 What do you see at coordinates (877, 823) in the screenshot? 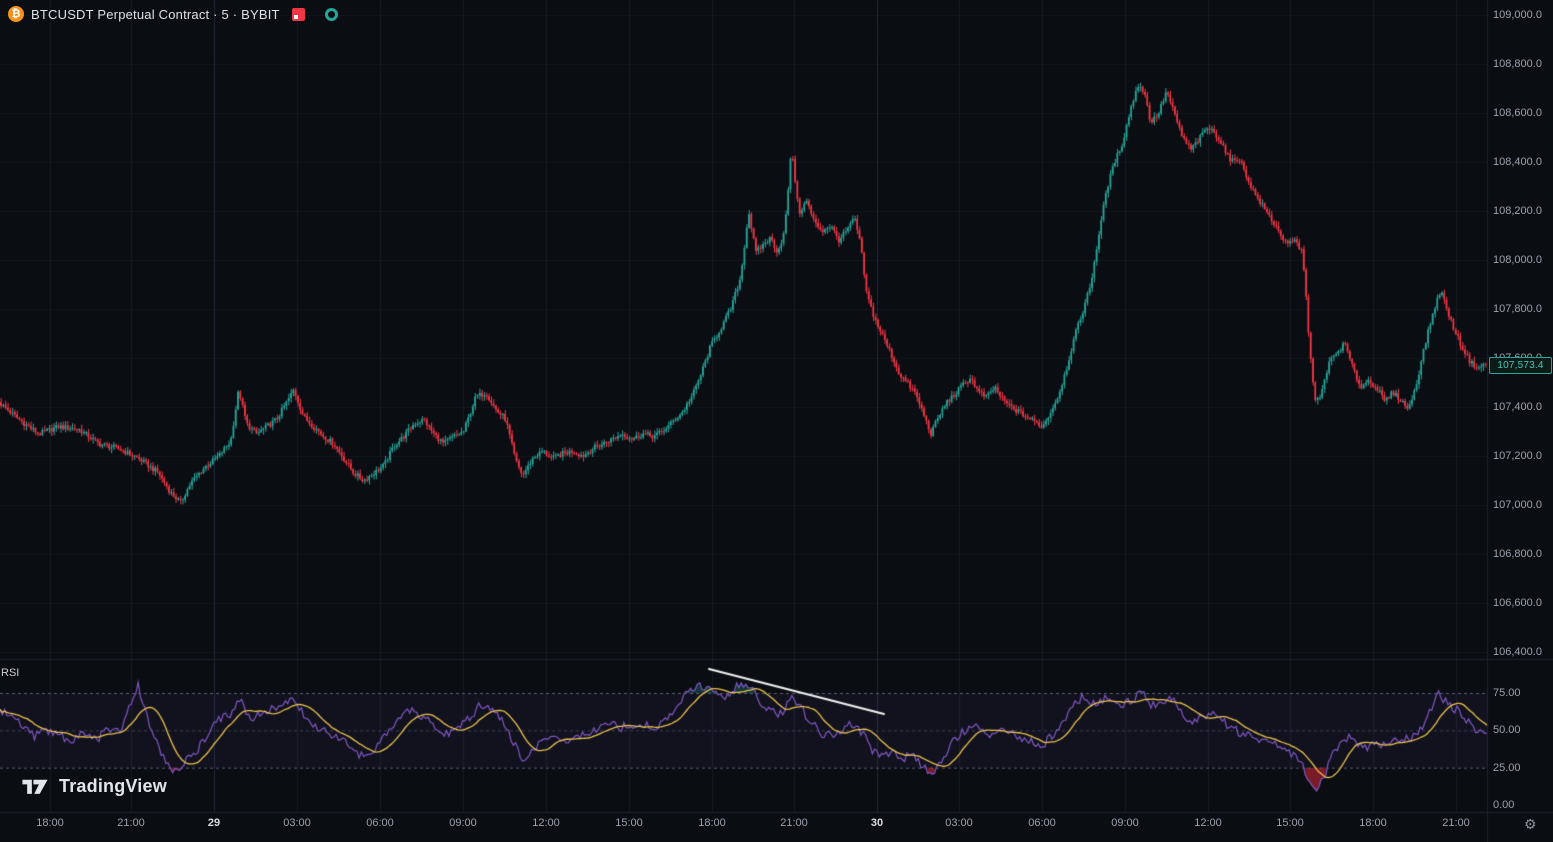
I see `time-axis-date-label: 30` at bounding box center [877, 823].